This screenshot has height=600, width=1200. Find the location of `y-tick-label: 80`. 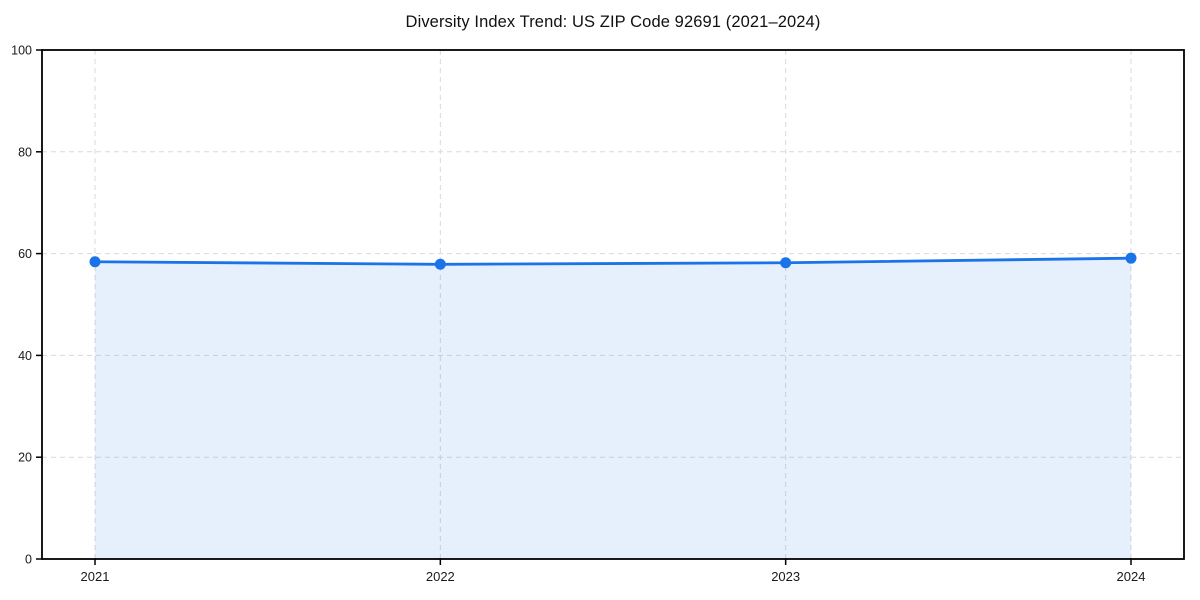

y-tick-label: 80 is located at coordinates (25, 152).